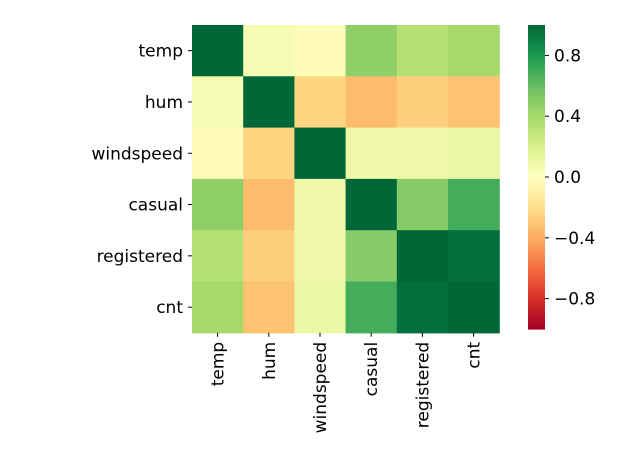 This screenshot has height=476, width=640. What do you see at coordinates (422, 153) in the screenshot?
I see `heatmap-cell-windspeed-registered` at bounding box center [422, 153].